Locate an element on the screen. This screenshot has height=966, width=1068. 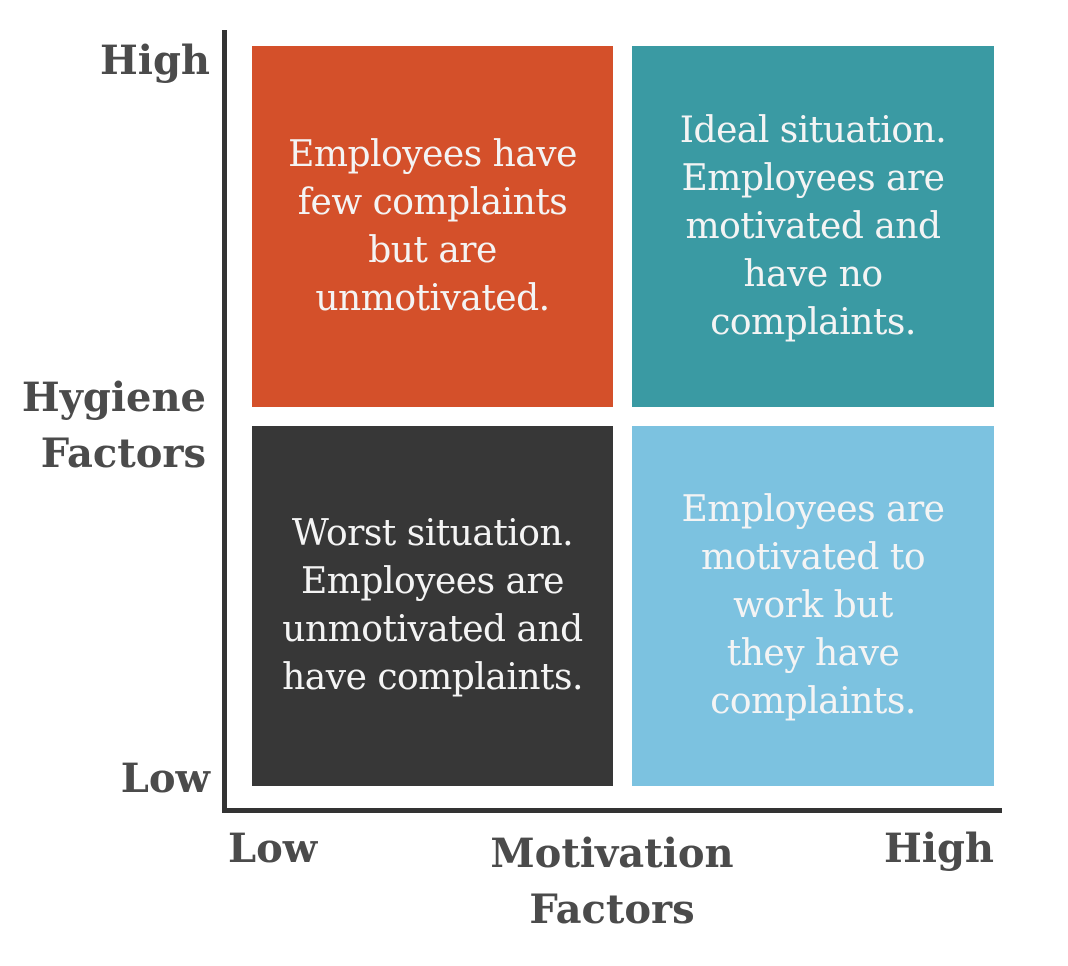
x-axis-title-line: Motivation is located at coordinates (612, 853).